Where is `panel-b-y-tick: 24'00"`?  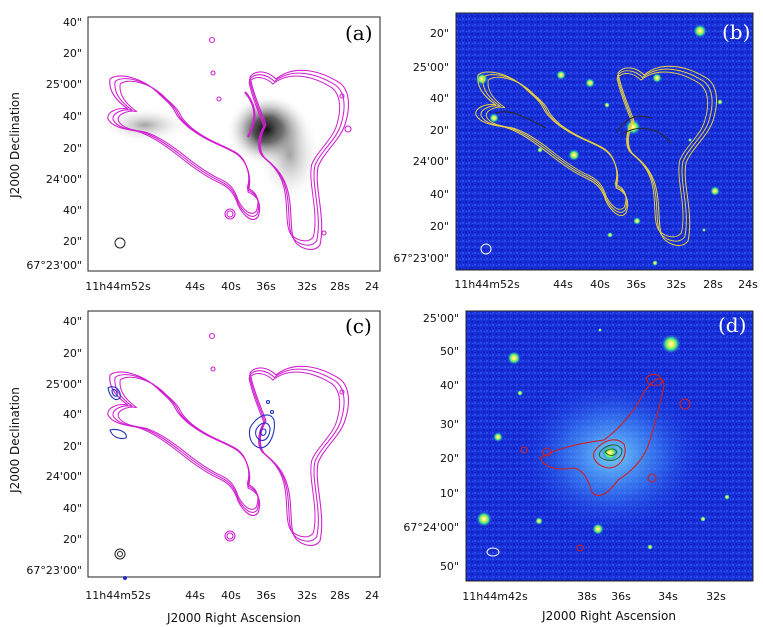 panel-b-y-tick: 24'00" is located at coordinates (431, 161).